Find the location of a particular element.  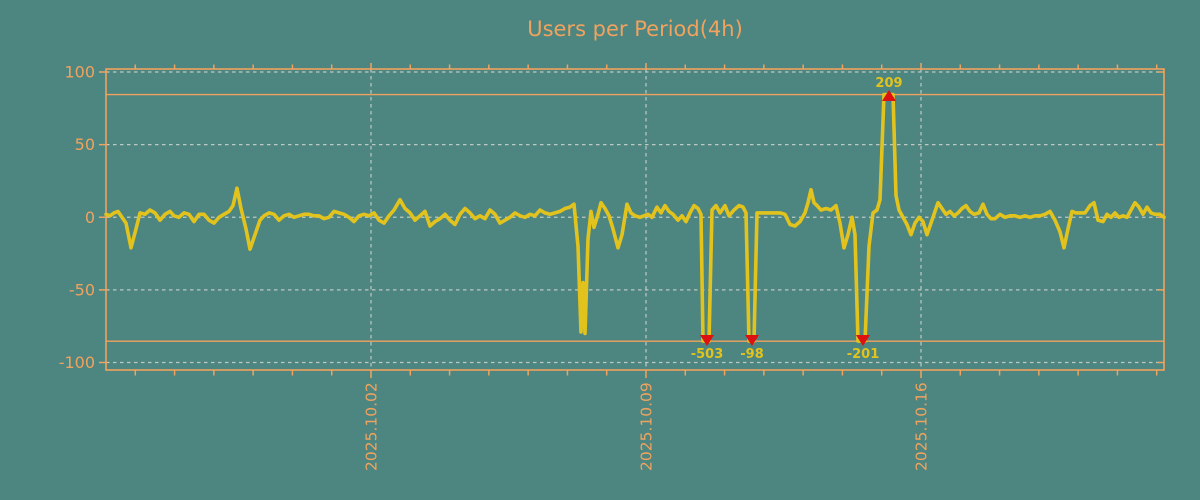

dip-value-label: -503 is located at coordinates (707, 354).